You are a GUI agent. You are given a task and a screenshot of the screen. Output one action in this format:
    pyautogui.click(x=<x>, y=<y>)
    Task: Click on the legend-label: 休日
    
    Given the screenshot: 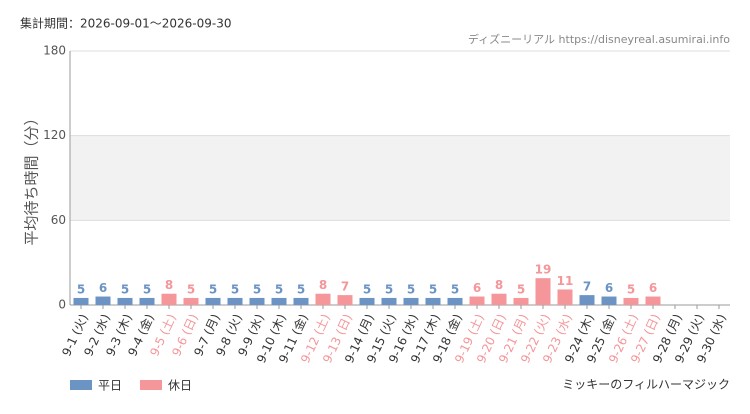 What is the action you would take?
    pyautogui.click(x=180, y=386)
    